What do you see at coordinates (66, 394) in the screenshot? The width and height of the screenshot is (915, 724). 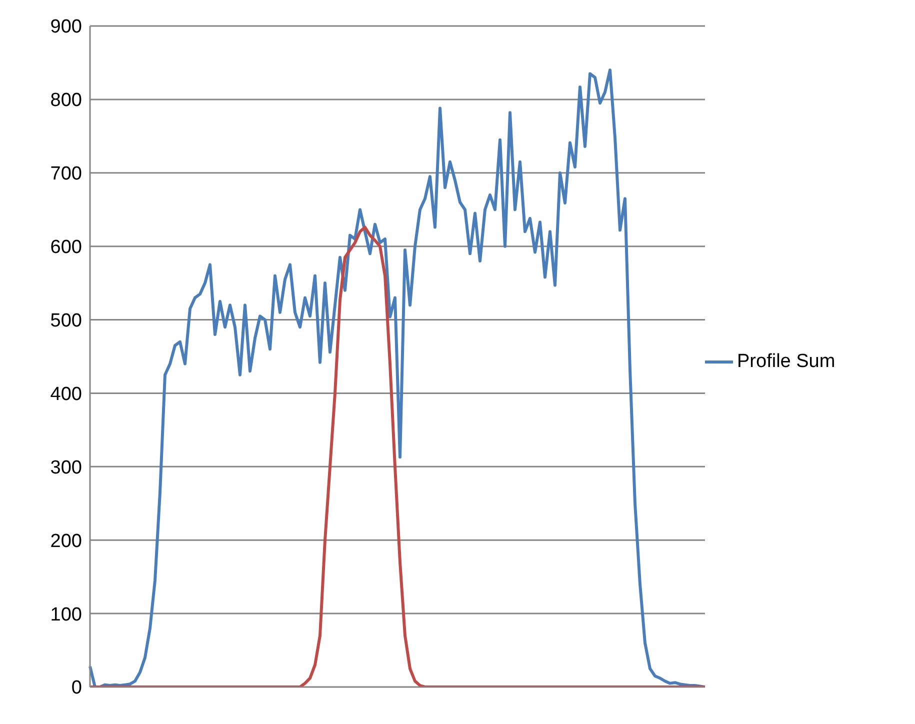 I see `y-tick-label: 400` at bounding box center [66, 394].